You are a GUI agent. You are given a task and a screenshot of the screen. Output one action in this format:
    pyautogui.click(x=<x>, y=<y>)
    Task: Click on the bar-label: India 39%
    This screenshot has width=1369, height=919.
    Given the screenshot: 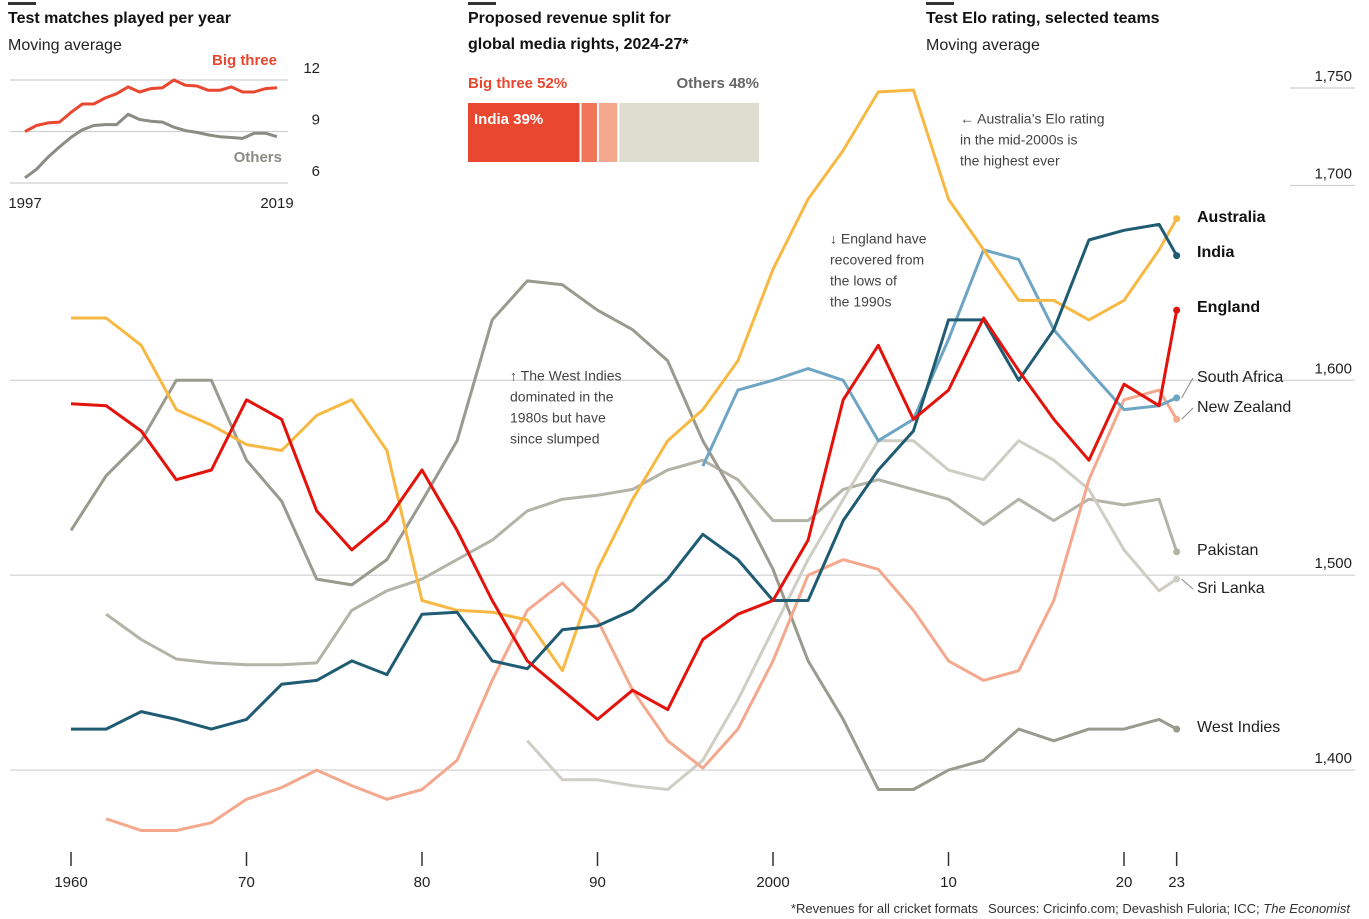 What is the action you would take?
    pyautogui.click(x=508, y=119)
    